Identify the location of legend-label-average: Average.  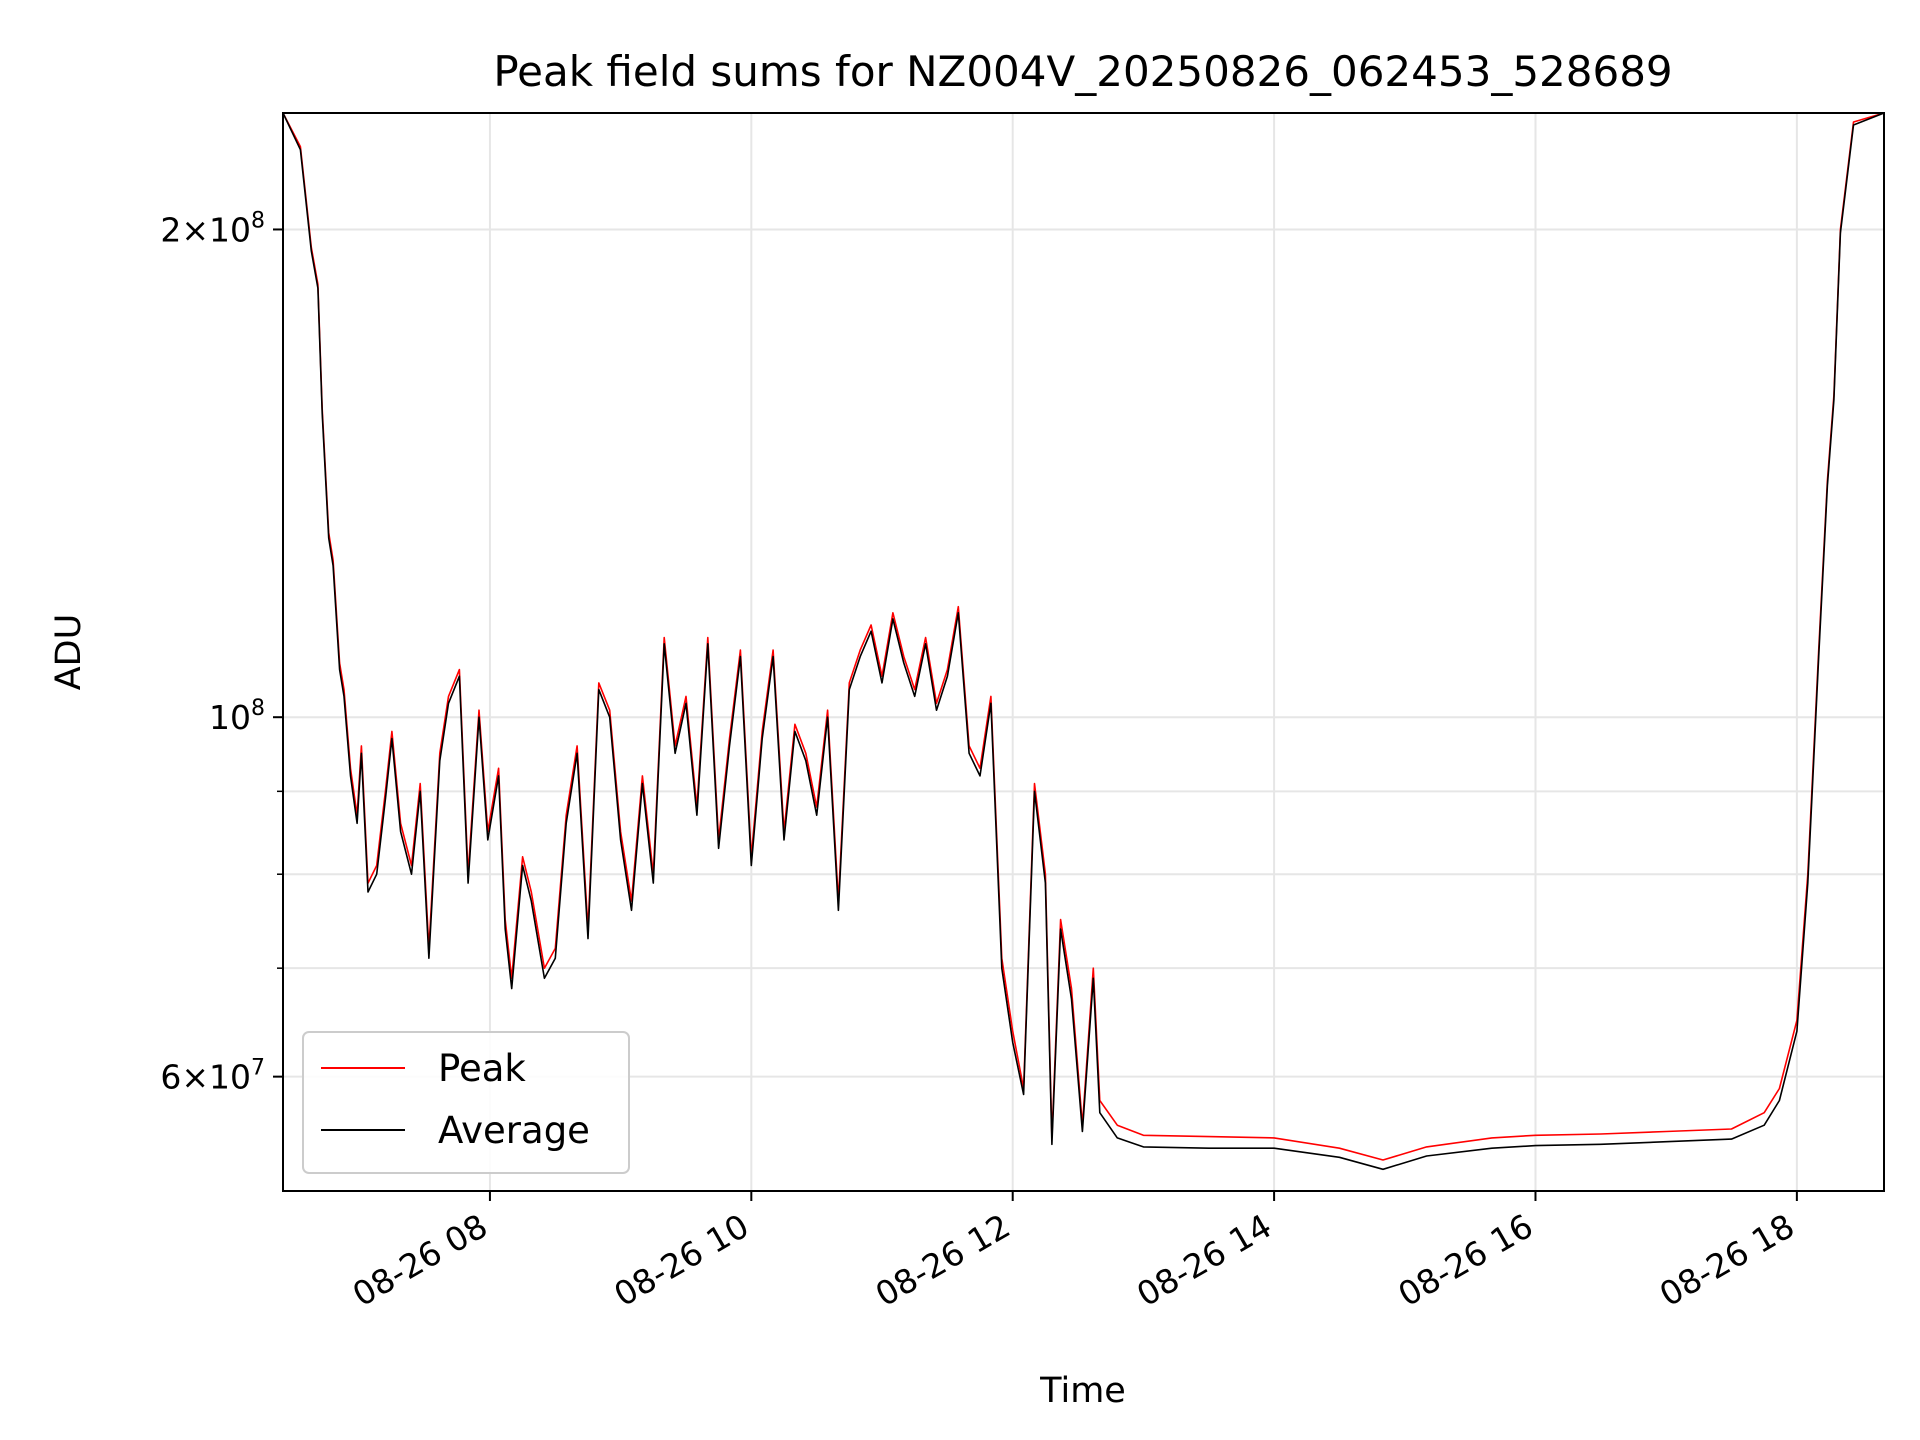
(514, 1130).